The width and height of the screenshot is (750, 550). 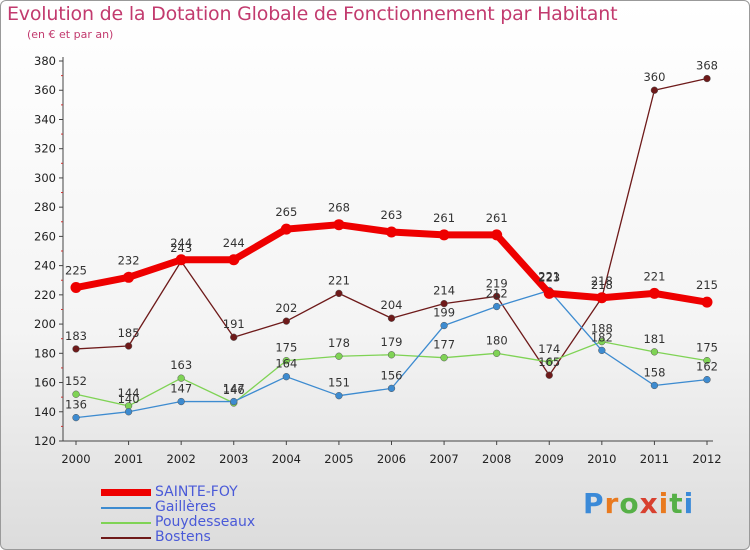 What do you see at coordinates (196, 492) in the screenshot?
I see `legend-label: SAINTE-FOY` at bounding box center [196, 492].